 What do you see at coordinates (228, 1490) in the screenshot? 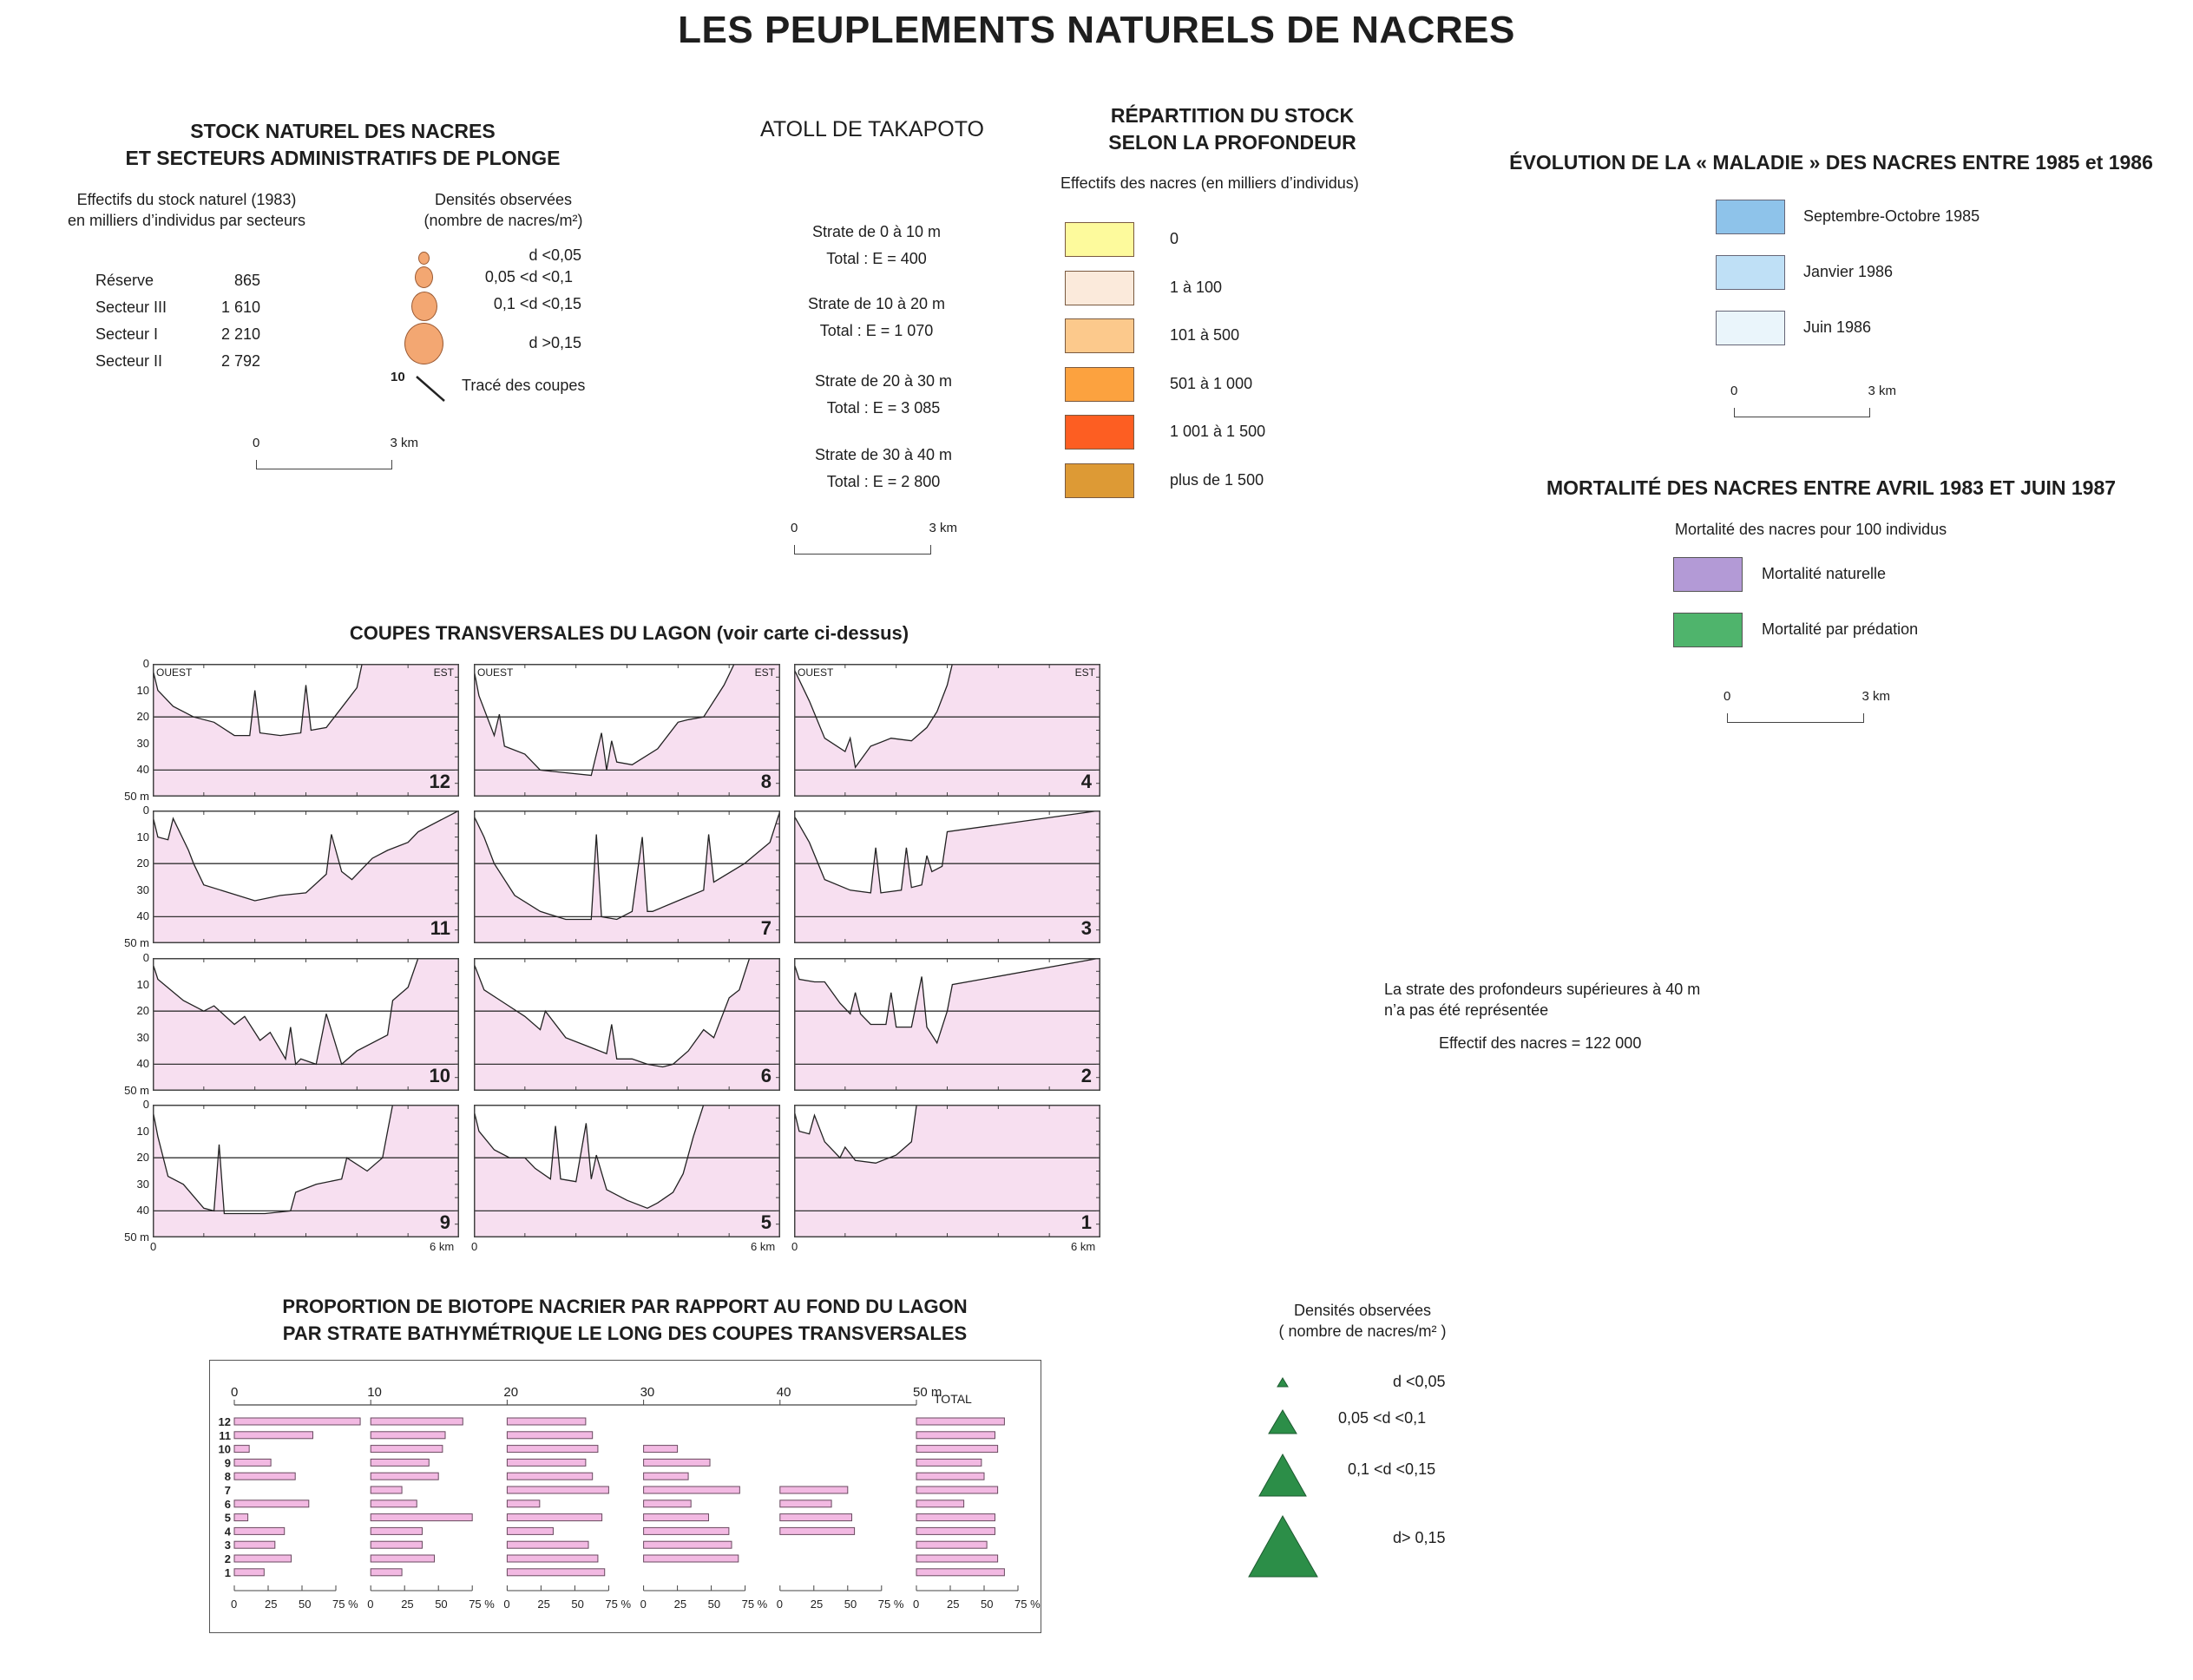
I see `row-label: 7` at bounding box center [228, 1490].